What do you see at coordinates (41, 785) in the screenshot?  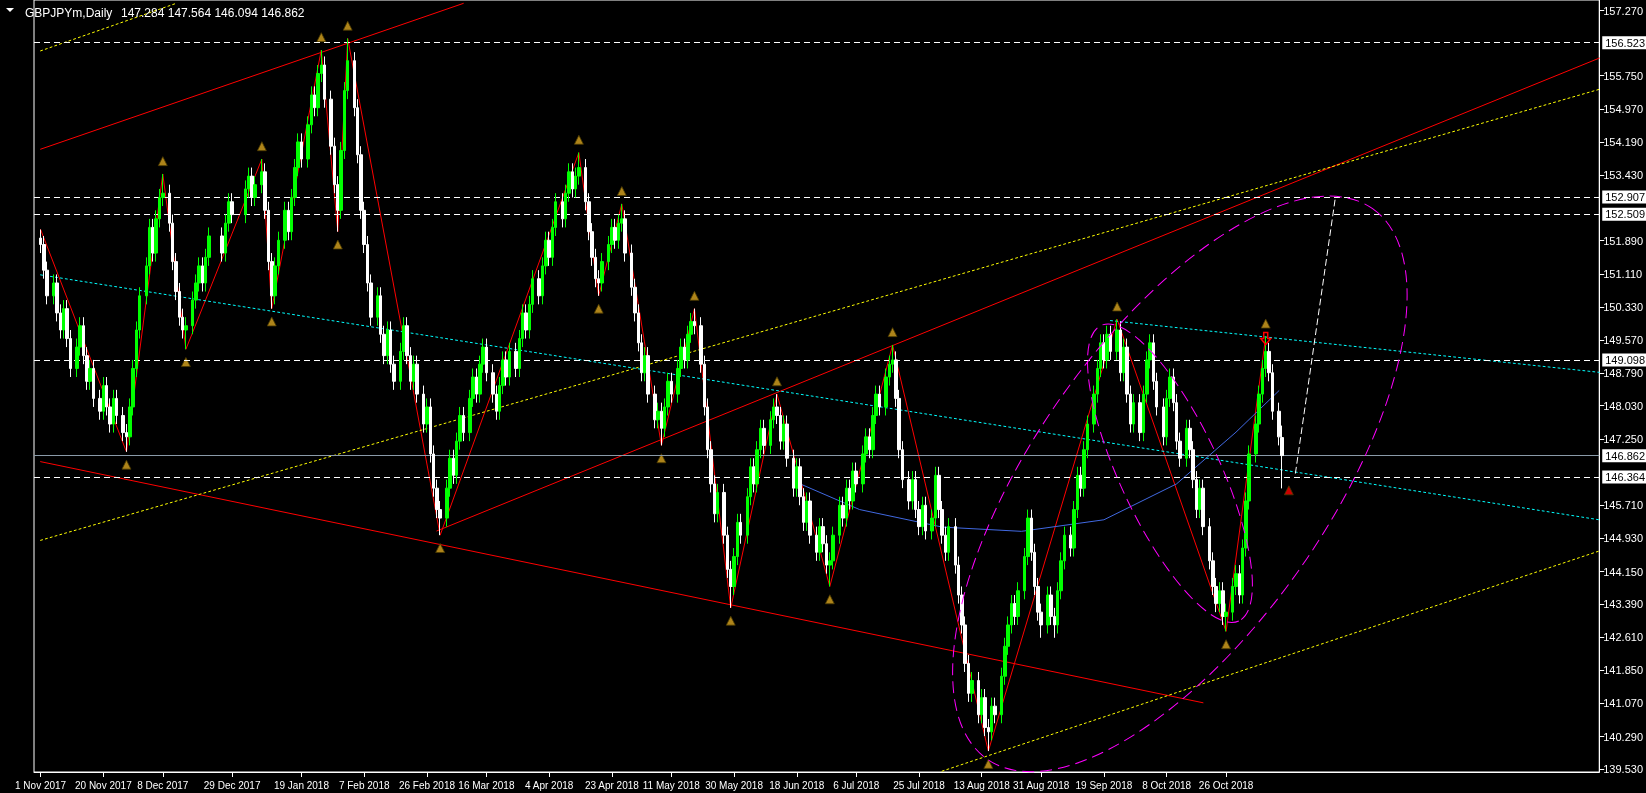 I see `x-tick-label: 1 Nov 2017` at bounding box center [41, 785].